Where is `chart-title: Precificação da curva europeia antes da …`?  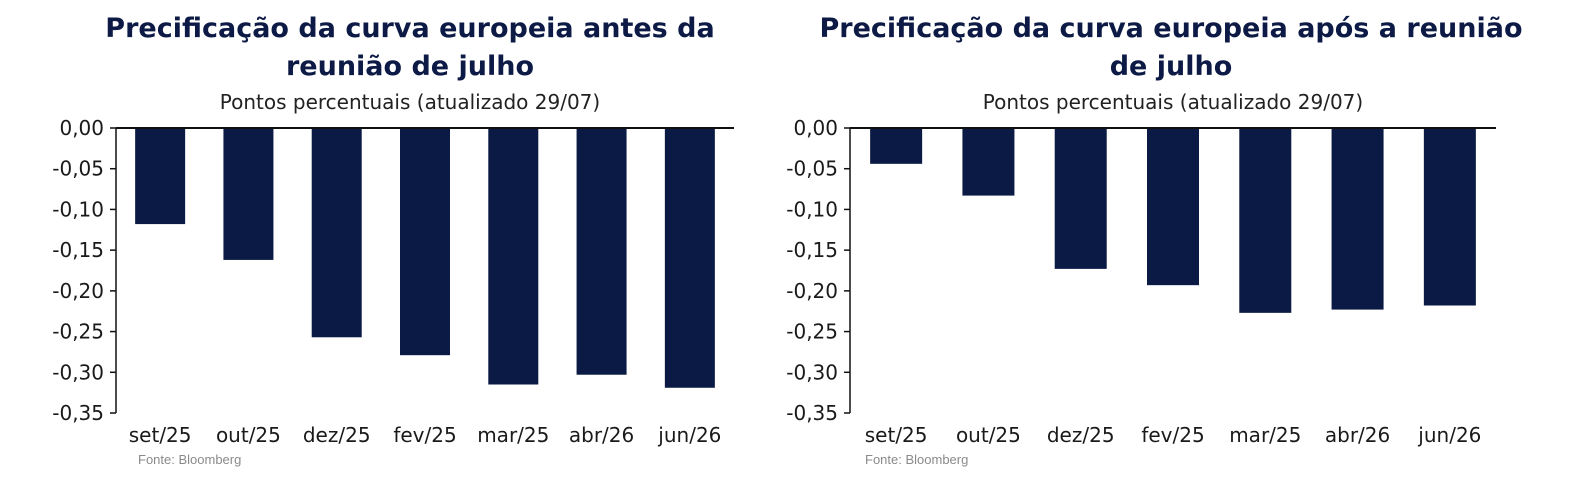
chart-title: Precificação da curva europeia antes da … is located at coordinates (410, 47).